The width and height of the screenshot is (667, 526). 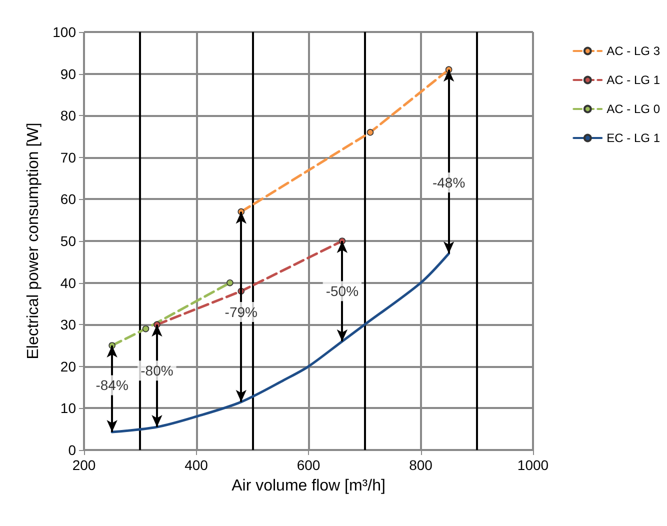 I want to click on legend-label: AC - LG 1, so click(x=633, y=80).